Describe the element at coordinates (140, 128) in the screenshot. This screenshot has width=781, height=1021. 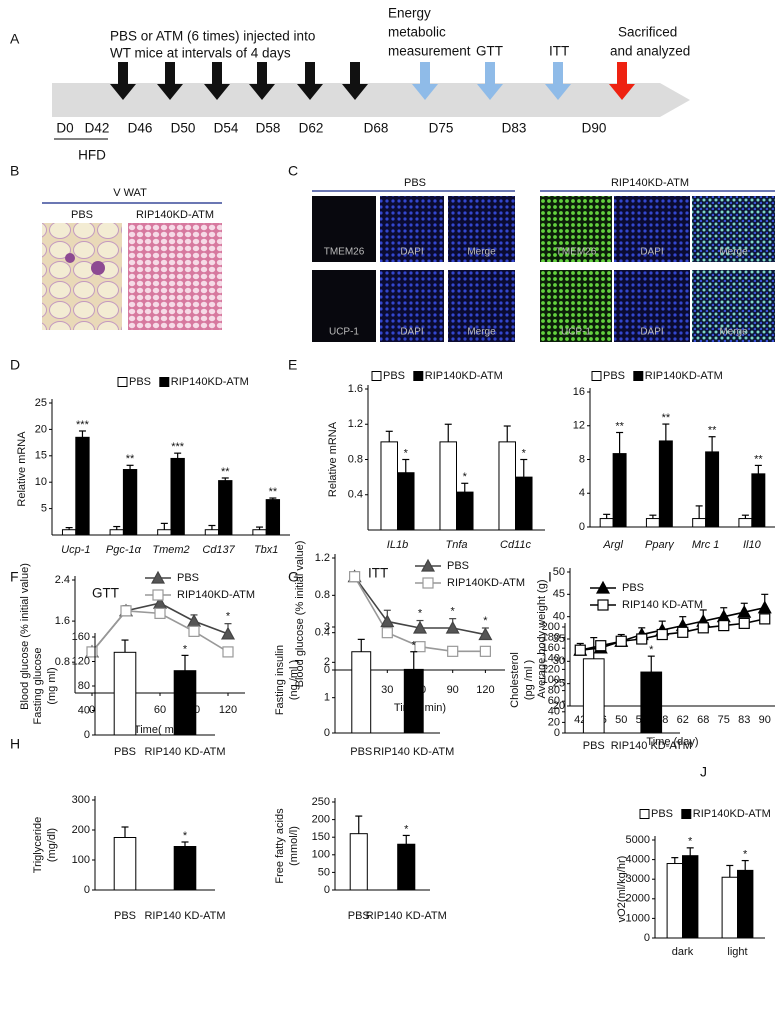
I see `day-label: D46` at that location.